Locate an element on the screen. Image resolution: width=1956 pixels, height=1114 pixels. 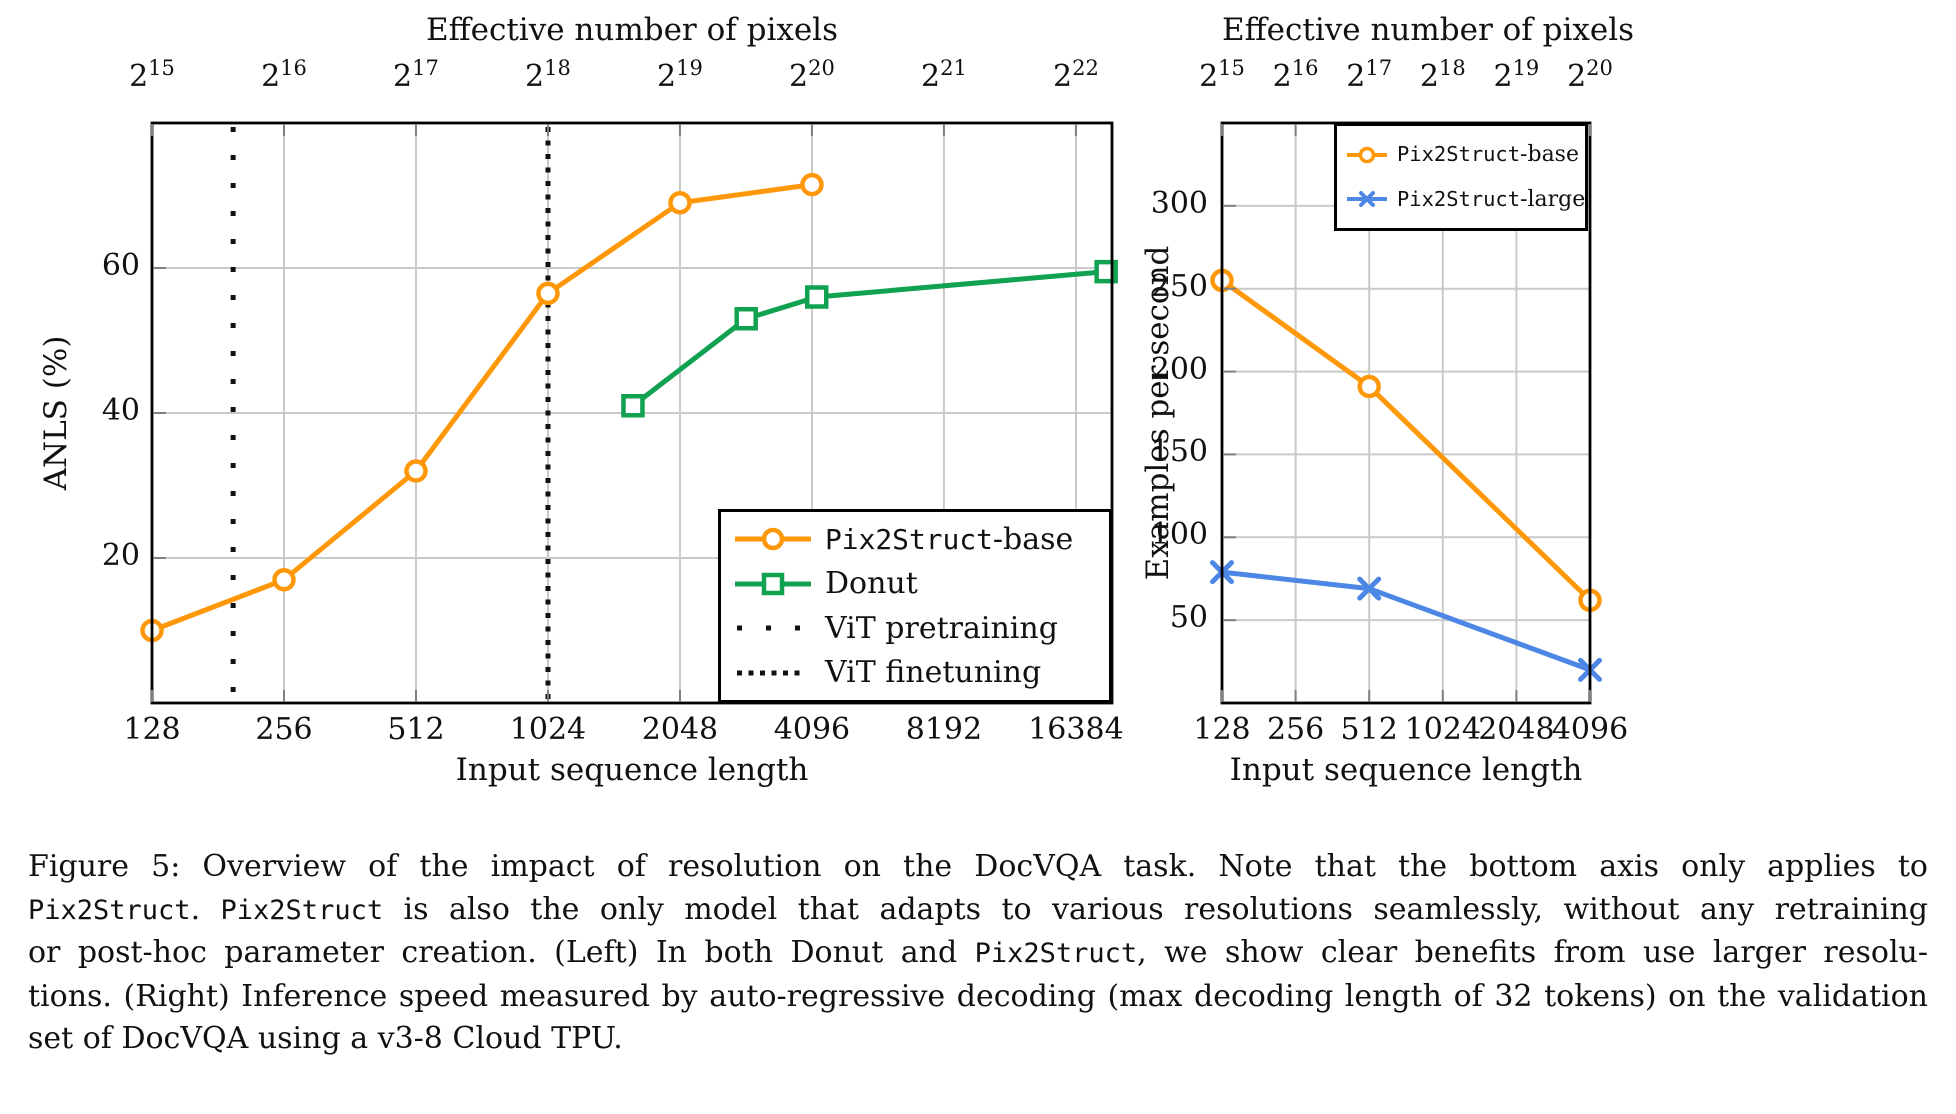
legend-entry: ViT finetuning is located at coordinates (915, 672).